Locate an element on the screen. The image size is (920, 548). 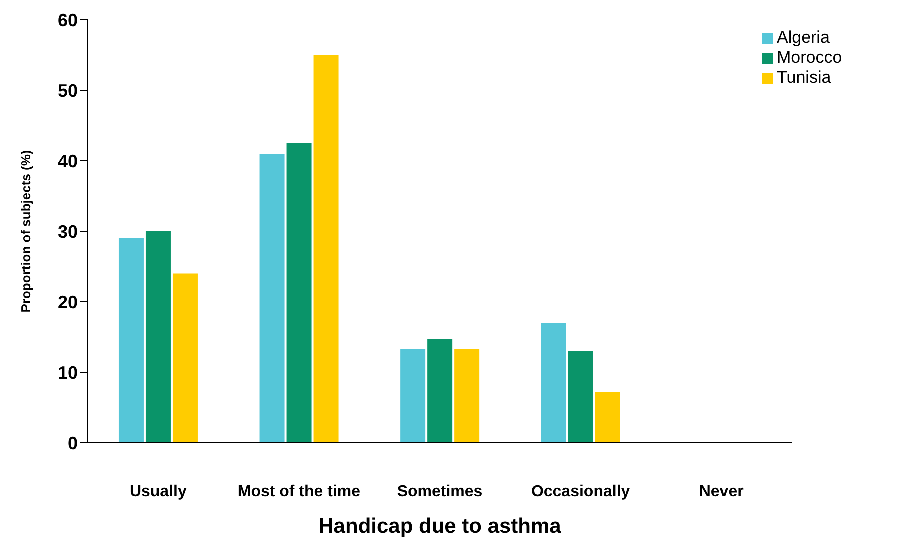
x-axis-title: Handicap due to asthma is located at coordinates (440, 526).